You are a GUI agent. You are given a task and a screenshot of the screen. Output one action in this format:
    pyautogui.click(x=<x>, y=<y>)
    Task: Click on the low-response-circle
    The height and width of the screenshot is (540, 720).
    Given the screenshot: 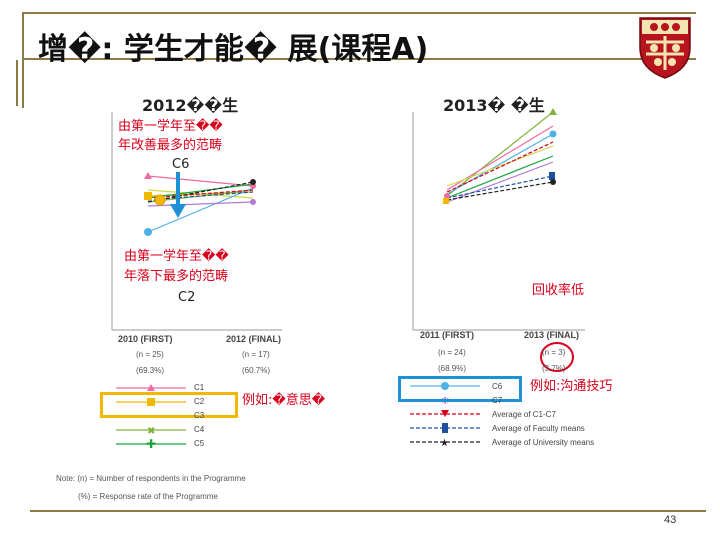 What is the action you would take?
    pyautogui.click(x=557, y=357)
    